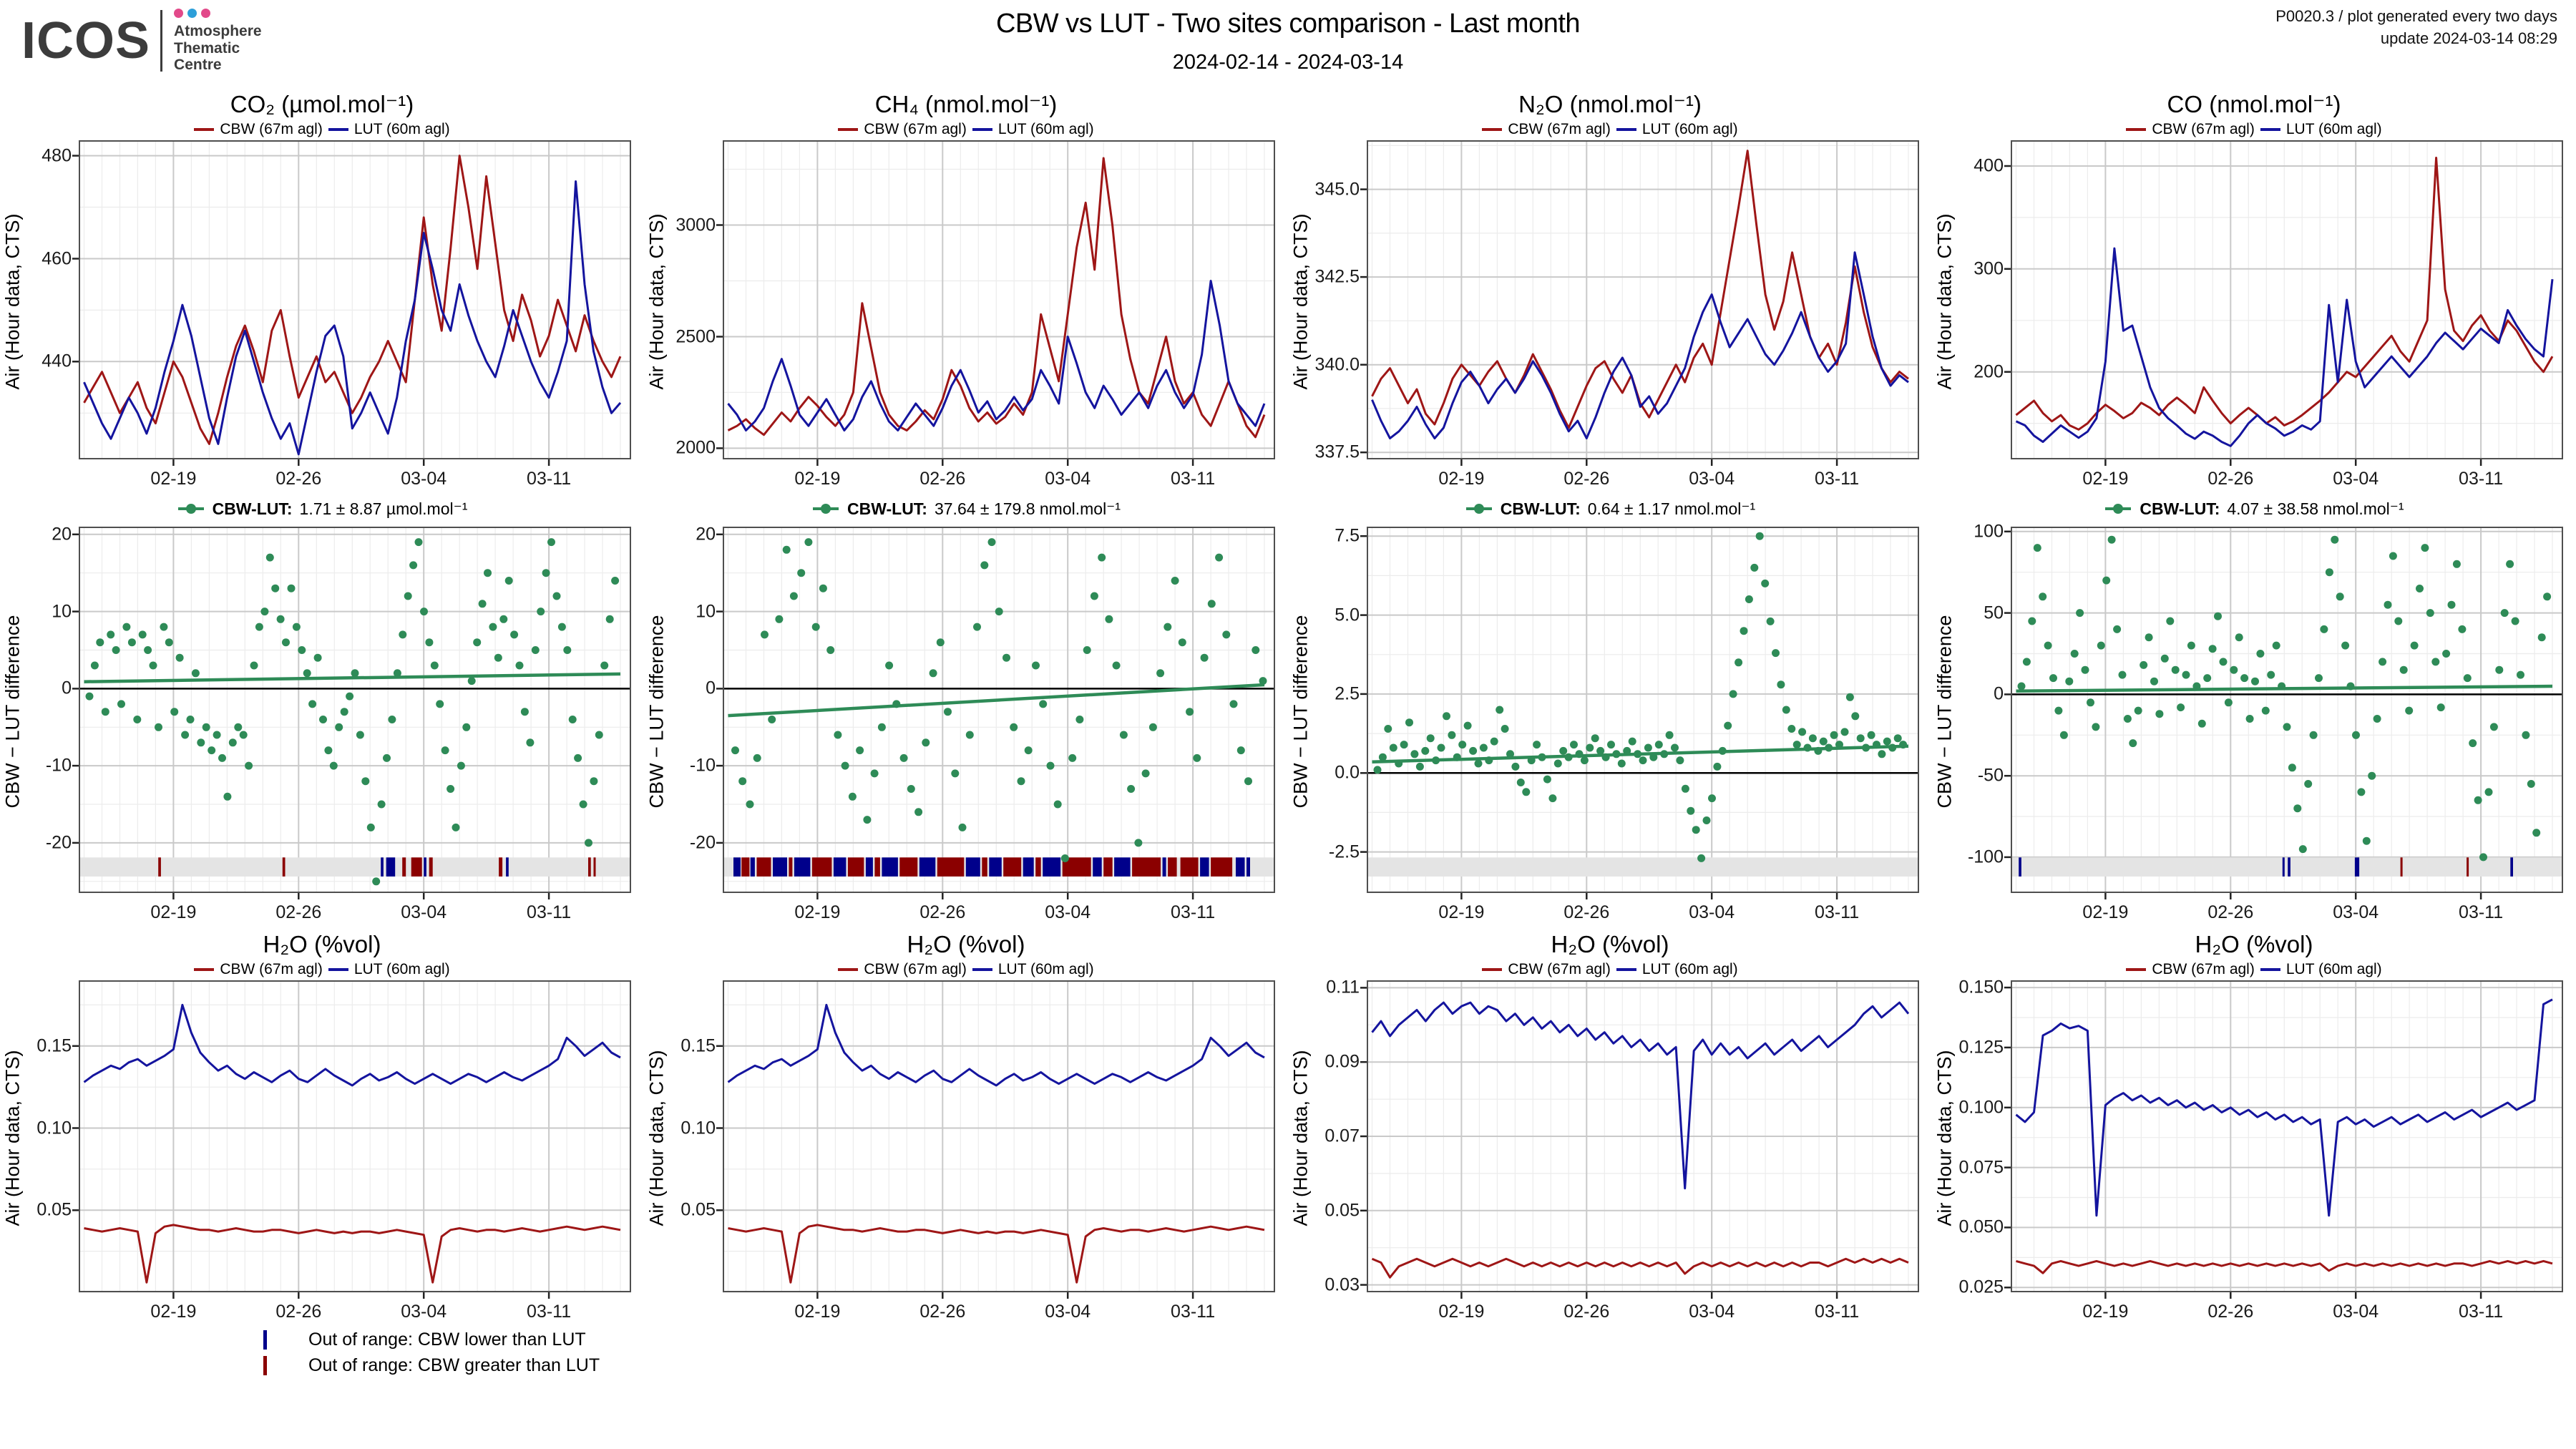  Describe the element at coordinates (57, 258) in the screenshot. I see `y-tick-label: 460` at that location.